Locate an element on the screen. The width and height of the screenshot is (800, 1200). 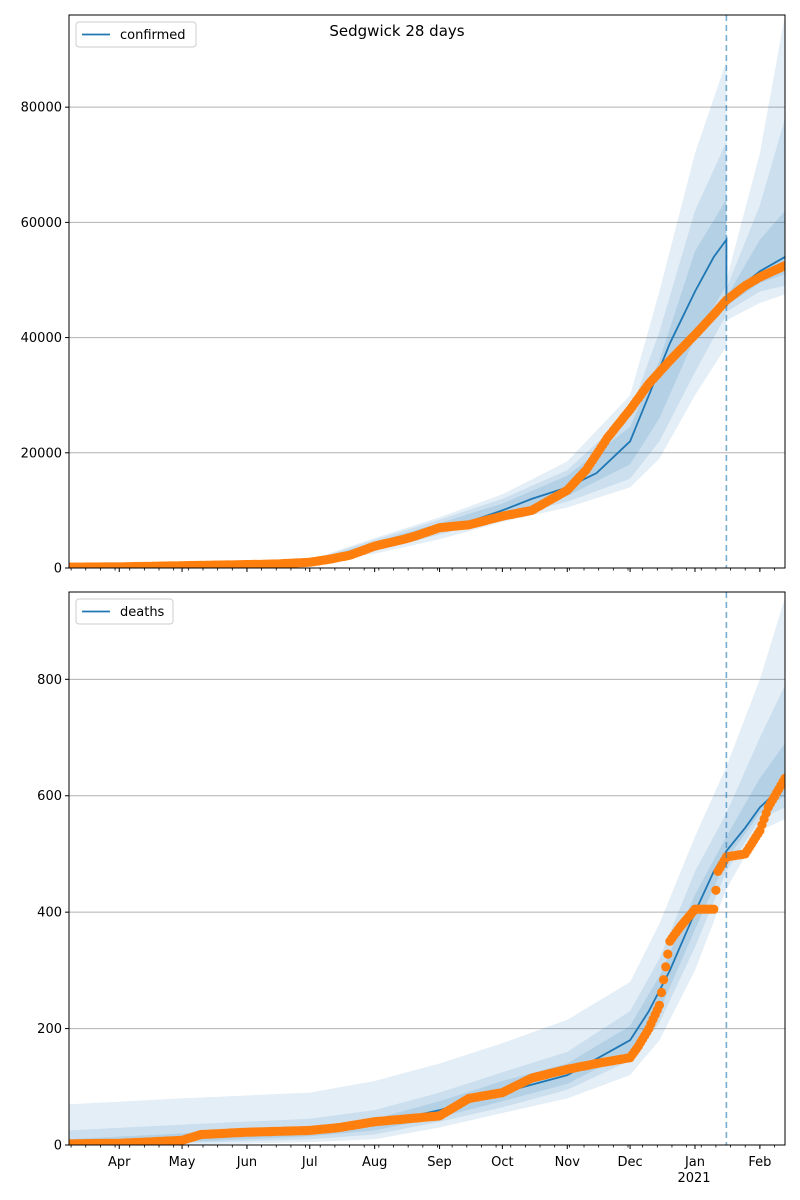
x-axis-year-label: 2021 is located at coordinates (693, 1178).